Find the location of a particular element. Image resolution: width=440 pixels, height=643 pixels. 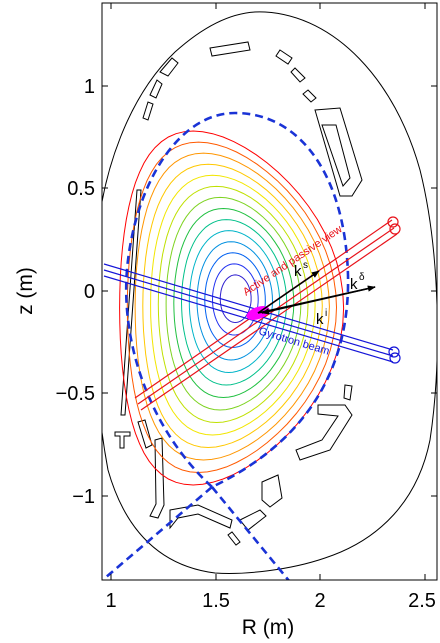

ks-arrow is located at coordinates (288, 292).